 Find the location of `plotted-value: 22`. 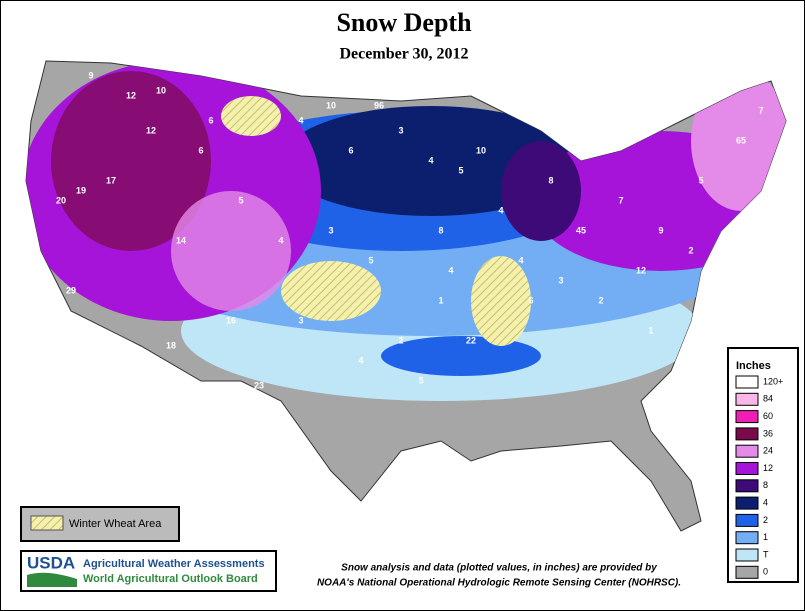

plotted-value: 22 is located at coordinates (471, 340).